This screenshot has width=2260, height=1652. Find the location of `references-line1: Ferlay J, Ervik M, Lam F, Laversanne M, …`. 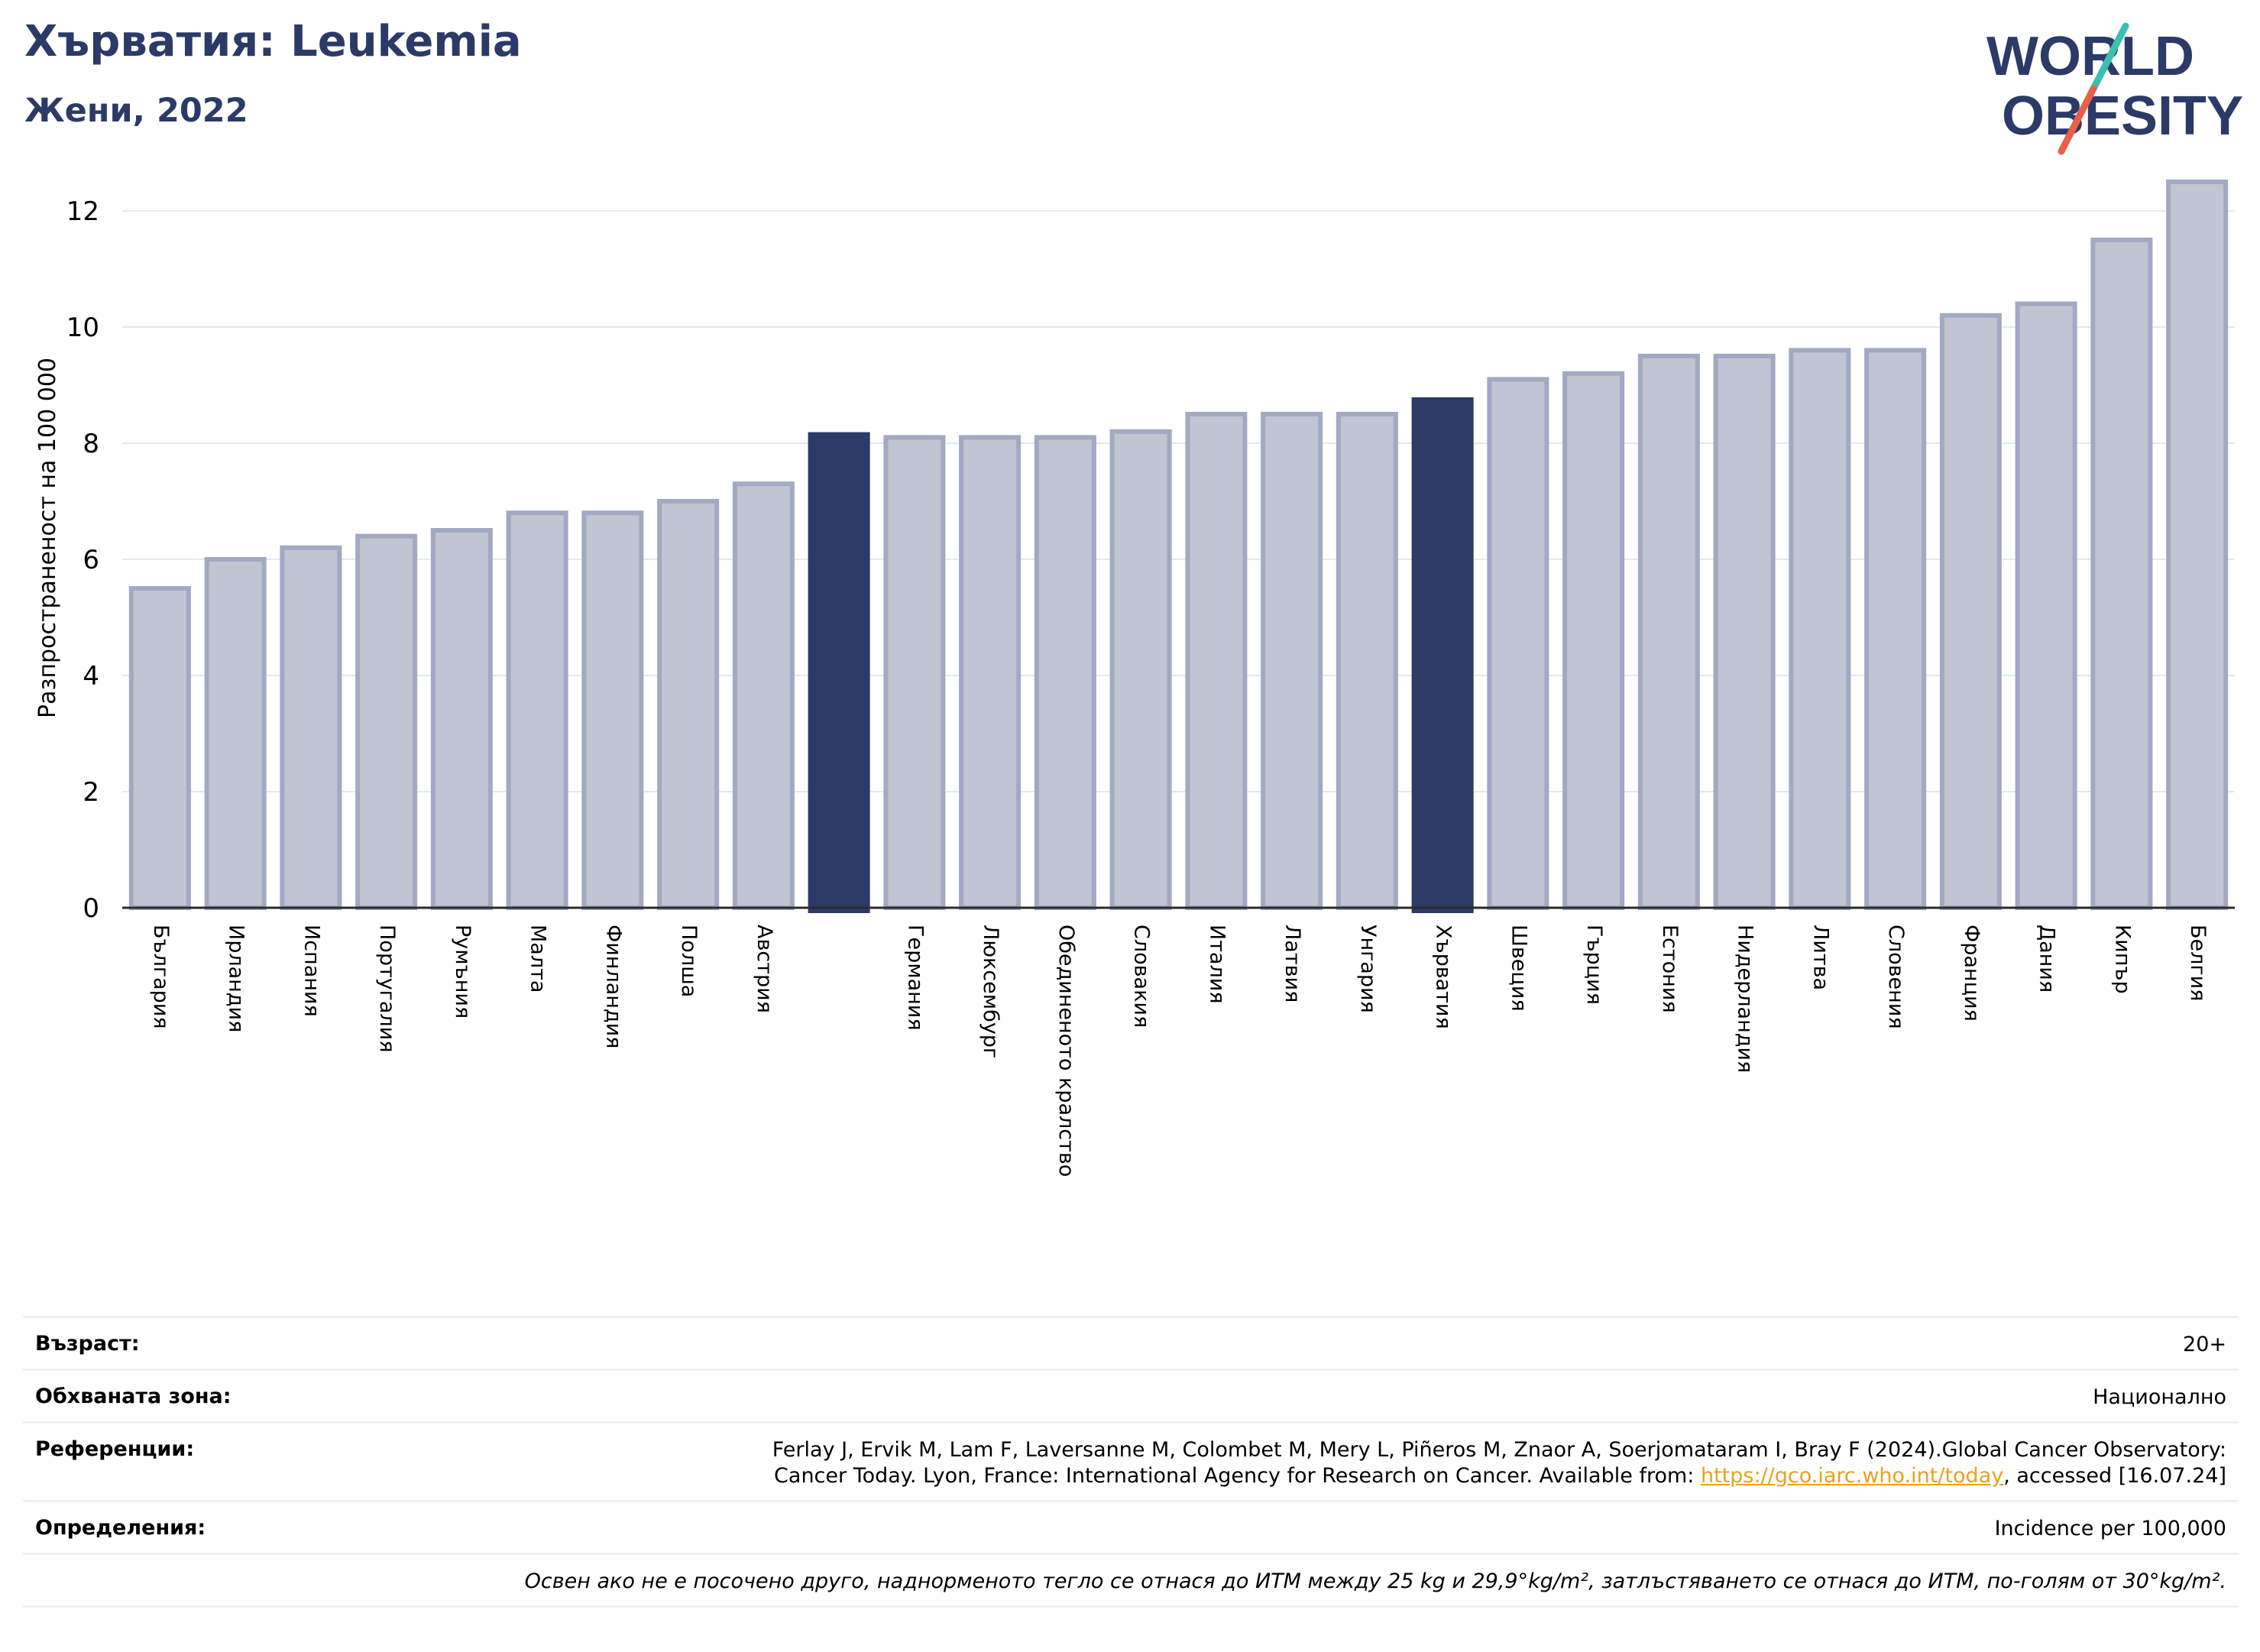

references-line1: Ferlay J, Ervik M, Lam F, Laversanne M, … is located at coordinates (1499, 1450).